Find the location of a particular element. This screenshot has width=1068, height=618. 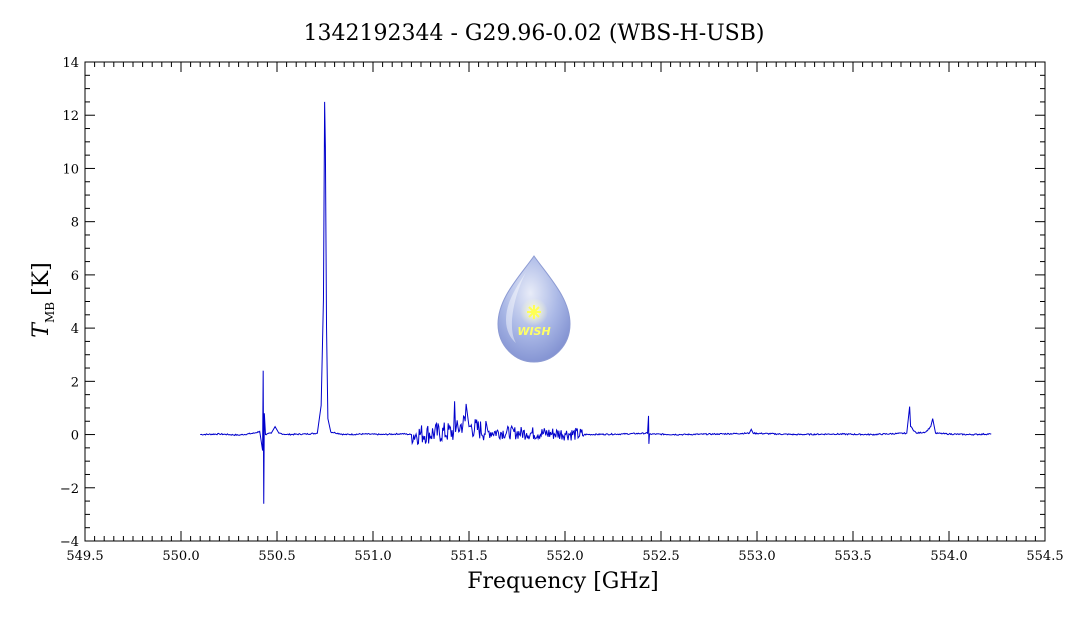

water-drop-highlight-icon is located at coordinates (516, 307).